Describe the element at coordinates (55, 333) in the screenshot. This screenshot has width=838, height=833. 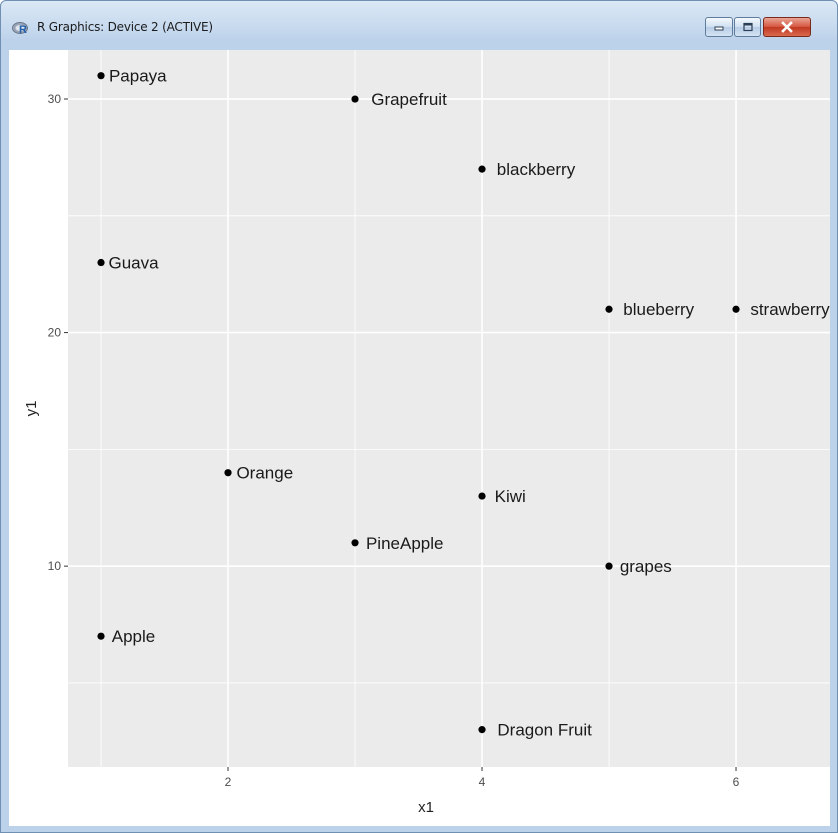
I see `y-tick-label: 20` at that location.